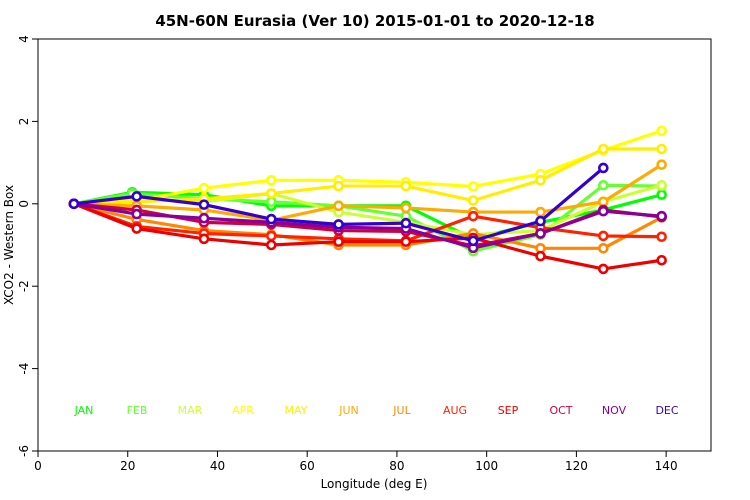 The width and height of the screenshot is (750, 500). What do you see at coordinates (24, 286) in the screenshot?
I see `y-tick-label: -2` at bounding box center [24, 286].